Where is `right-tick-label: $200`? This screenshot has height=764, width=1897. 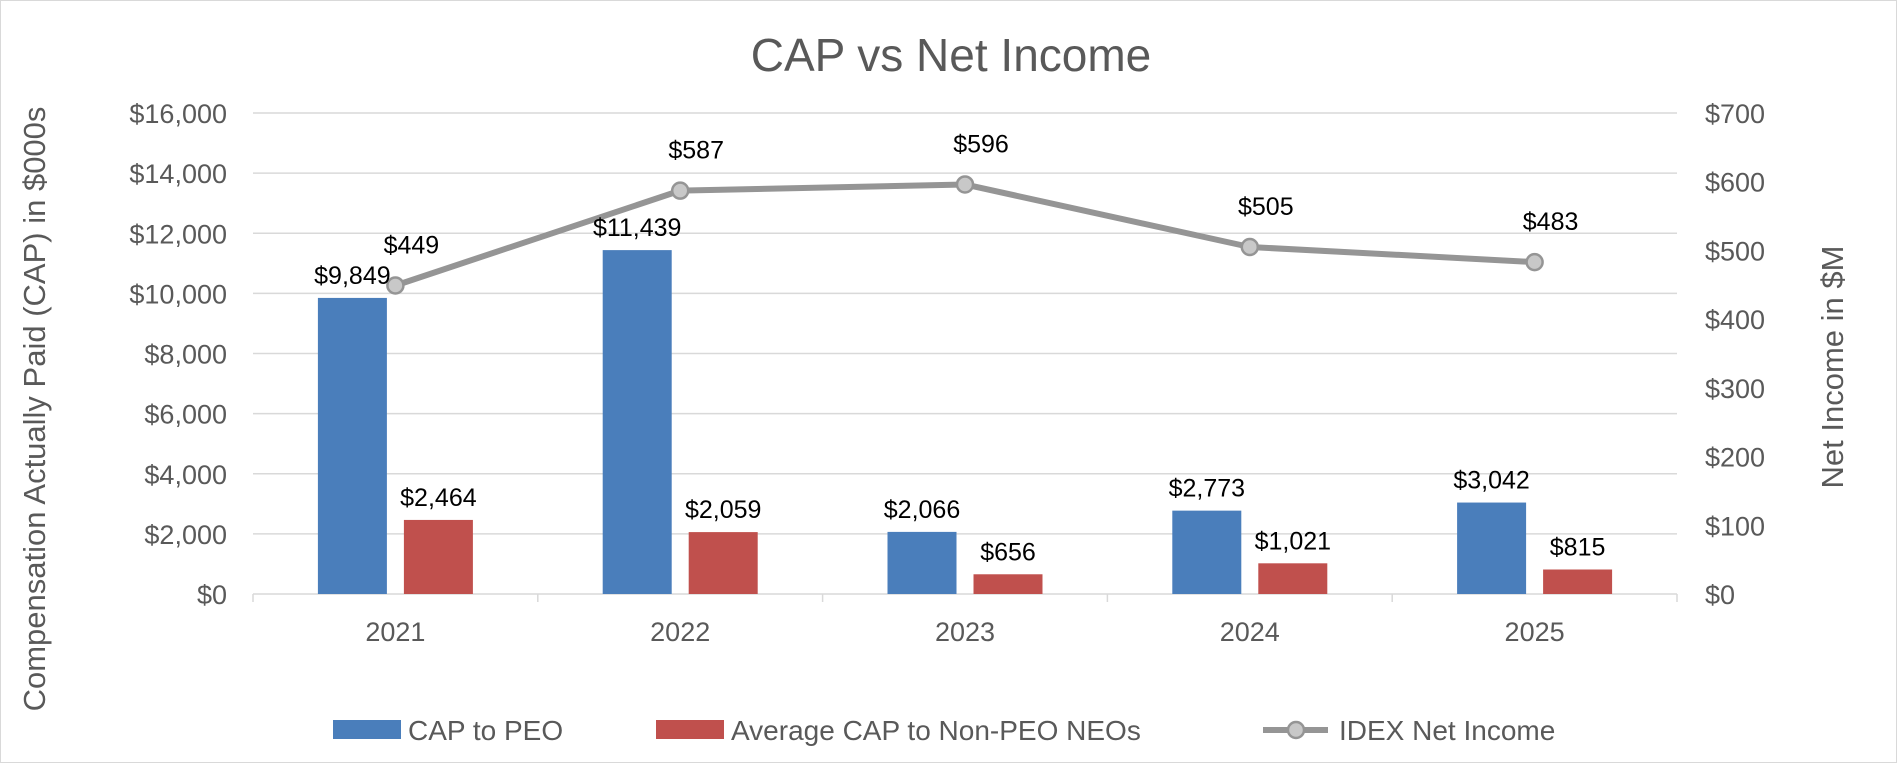
right-tick-label: $200 is located at coordinates (1735, 458).